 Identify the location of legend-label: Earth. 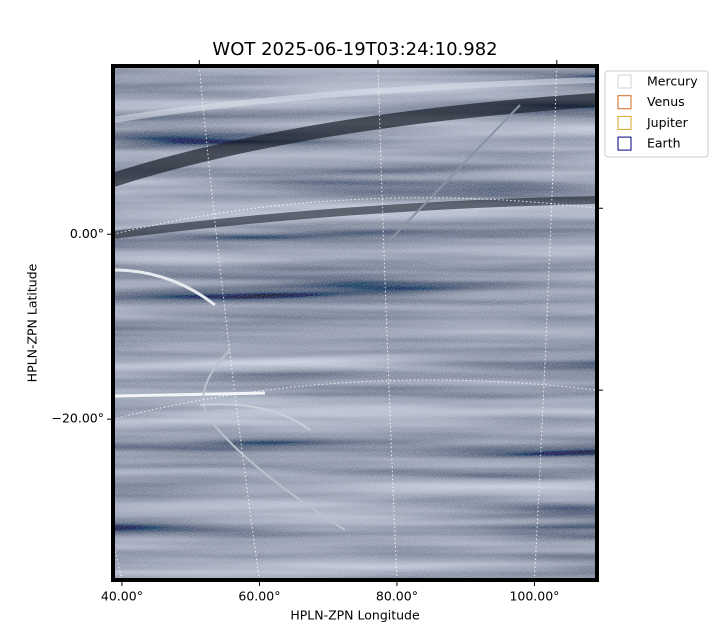
(664, 143).